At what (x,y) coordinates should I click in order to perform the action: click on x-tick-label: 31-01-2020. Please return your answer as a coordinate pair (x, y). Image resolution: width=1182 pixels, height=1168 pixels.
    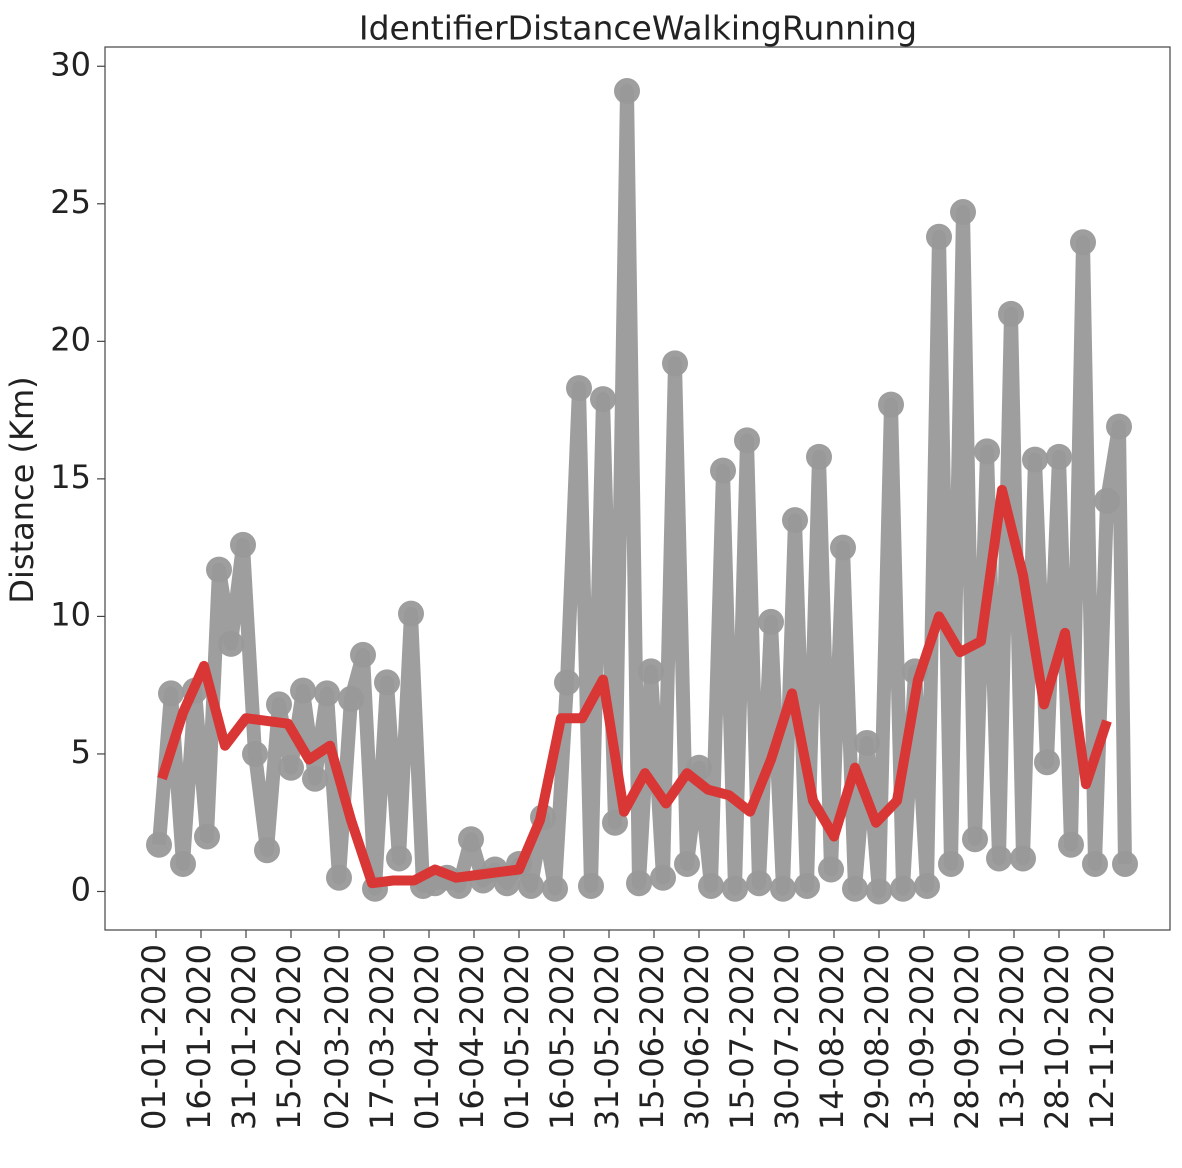
    Looking at the image, I should click on (244, 1037).